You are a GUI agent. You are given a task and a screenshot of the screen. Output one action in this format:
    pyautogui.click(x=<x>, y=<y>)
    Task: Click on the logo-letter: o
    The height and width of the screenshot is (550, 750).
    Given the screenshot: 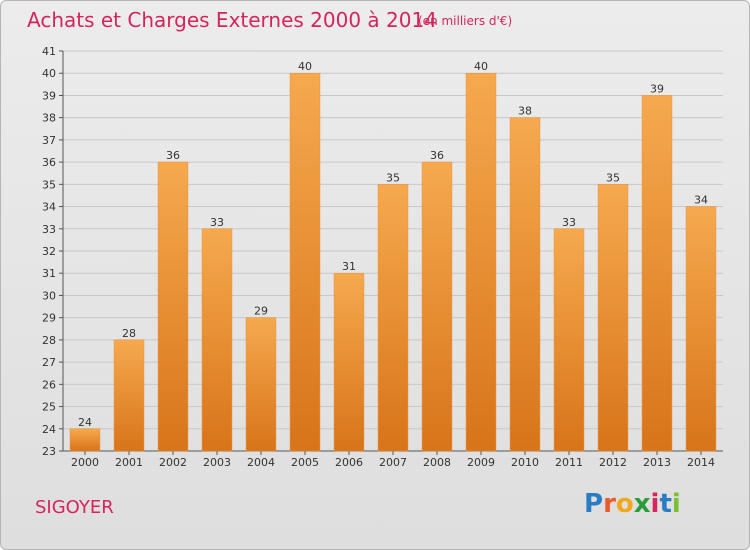 What is the action you would take?
    pyautogui.click(x=624, y=504)
    